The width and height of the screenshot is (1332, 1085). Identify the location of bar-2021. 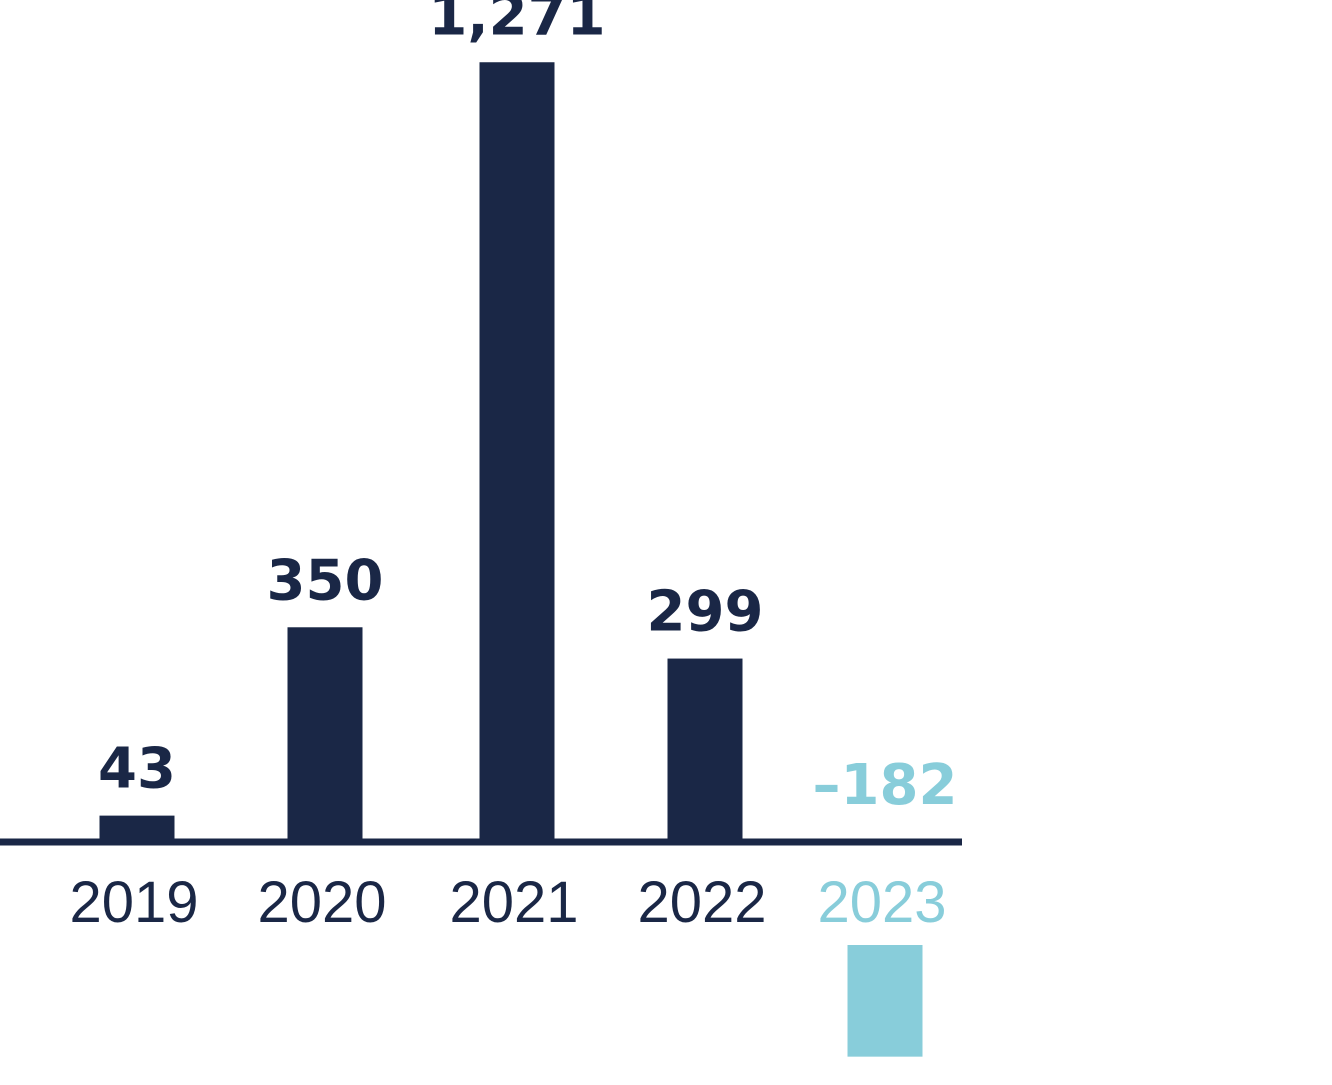
(517, 452).